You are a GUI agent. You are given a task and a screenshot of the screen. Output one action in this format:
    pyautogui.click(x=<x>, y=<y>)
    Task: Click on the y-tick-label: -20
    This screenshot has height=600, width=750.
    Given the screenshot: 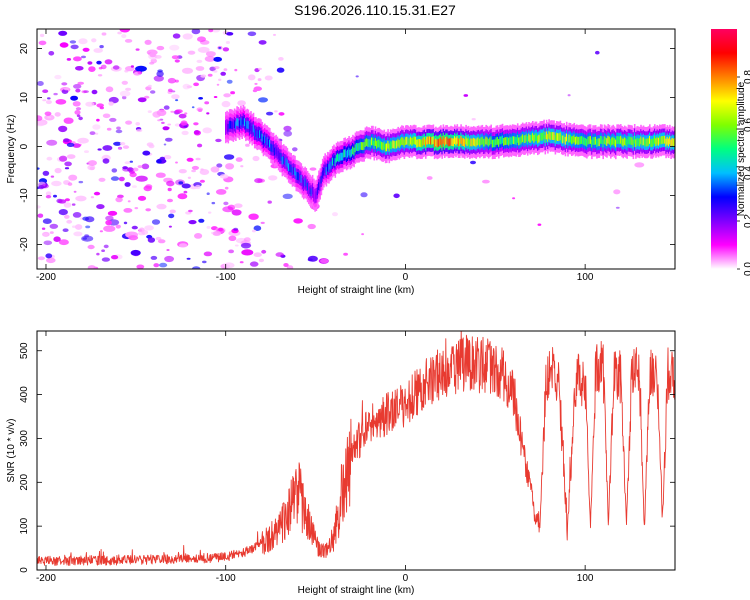 What is the action you would take?
    pyautogui.click(x=24, y=244)
    